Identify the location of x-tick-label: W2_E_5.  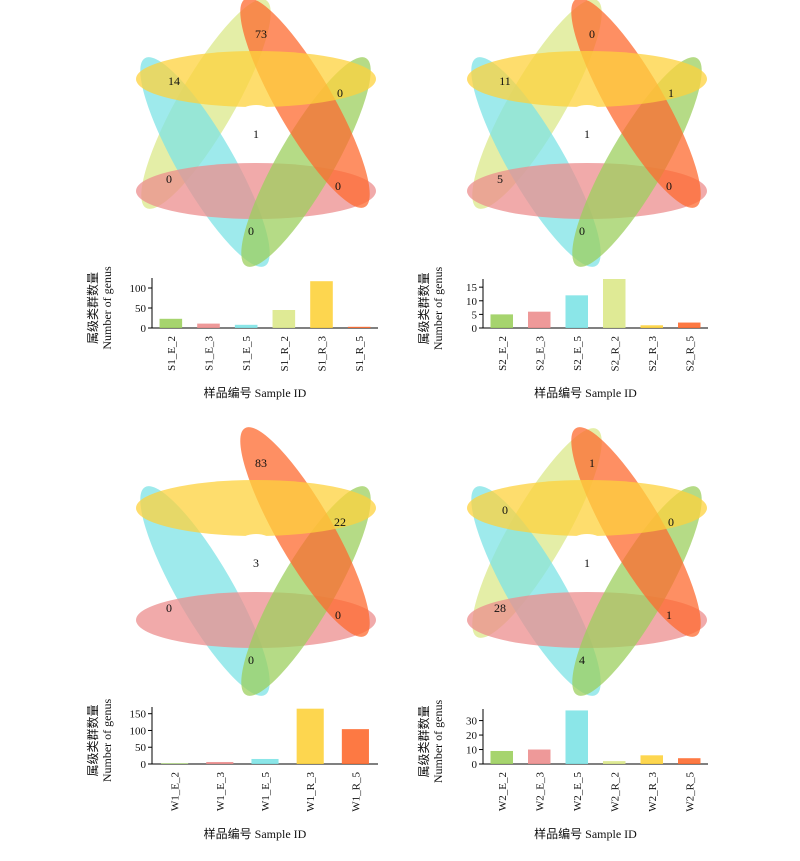
(578, 792).